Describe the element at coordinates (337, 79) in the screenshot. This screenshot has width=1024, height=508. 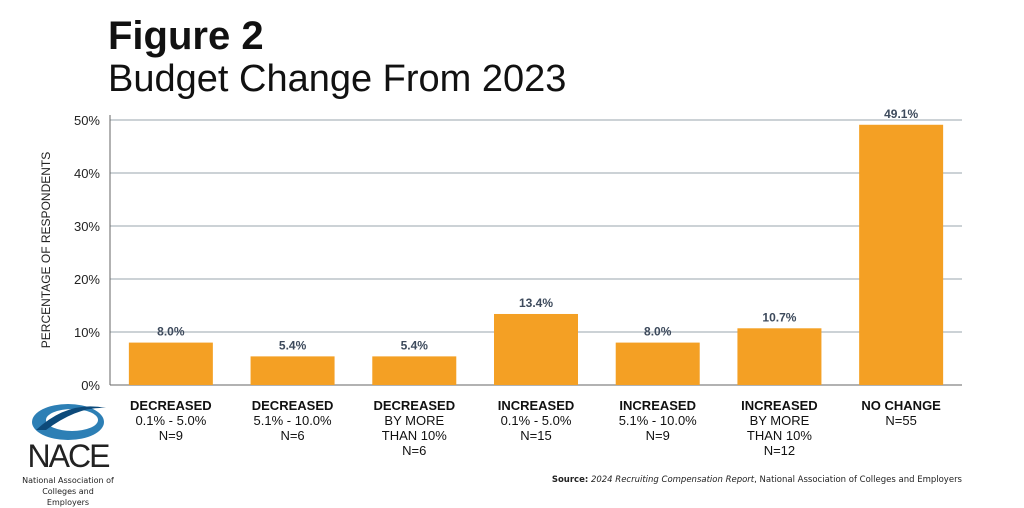
I see `chart-title: Budget Change From 2023` at that location.